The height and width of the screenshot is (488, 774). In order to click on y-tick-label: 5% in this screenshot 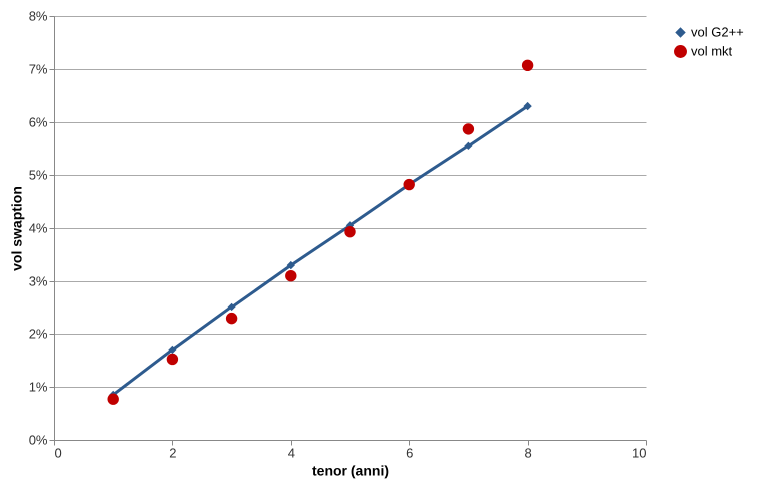, I will do `click(38, 175)`.